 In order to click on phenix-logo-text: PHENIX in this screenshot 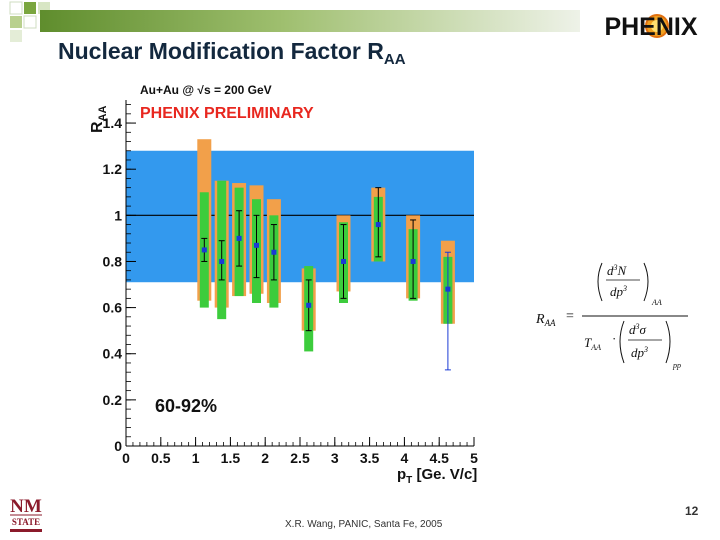, I will do `click(650, 27)`.